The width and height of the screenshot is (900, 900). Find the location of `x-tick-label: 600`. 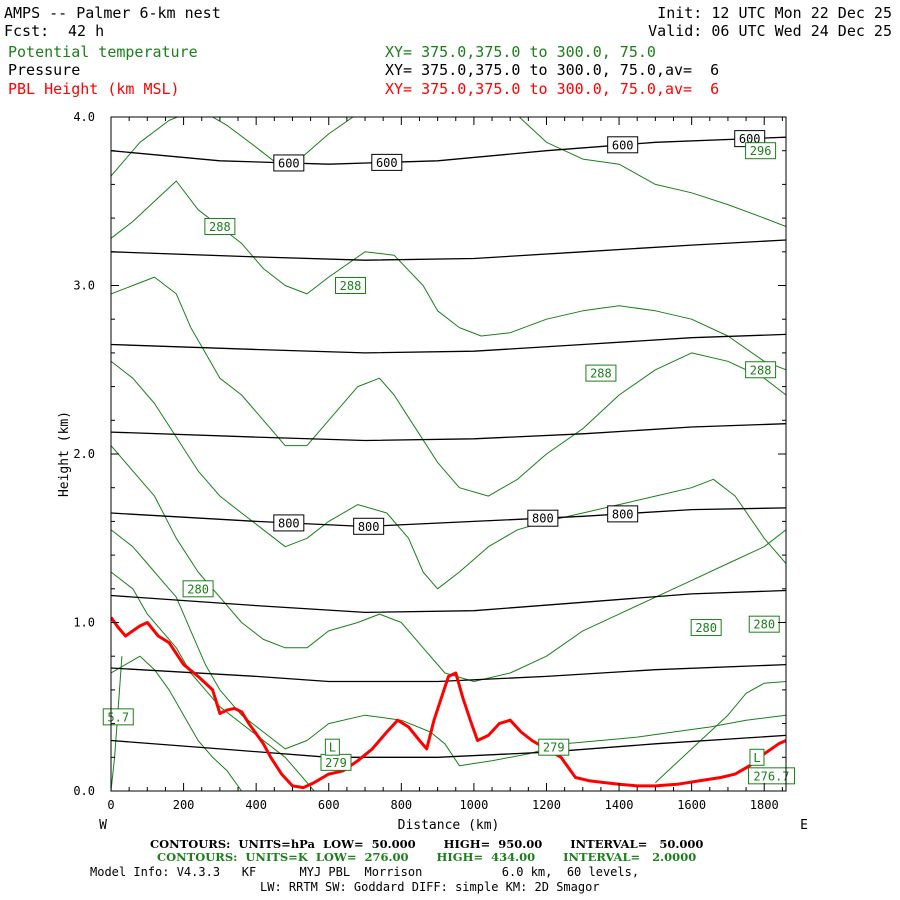

x-tick-label: 600 is located at coordinates (329, 805).